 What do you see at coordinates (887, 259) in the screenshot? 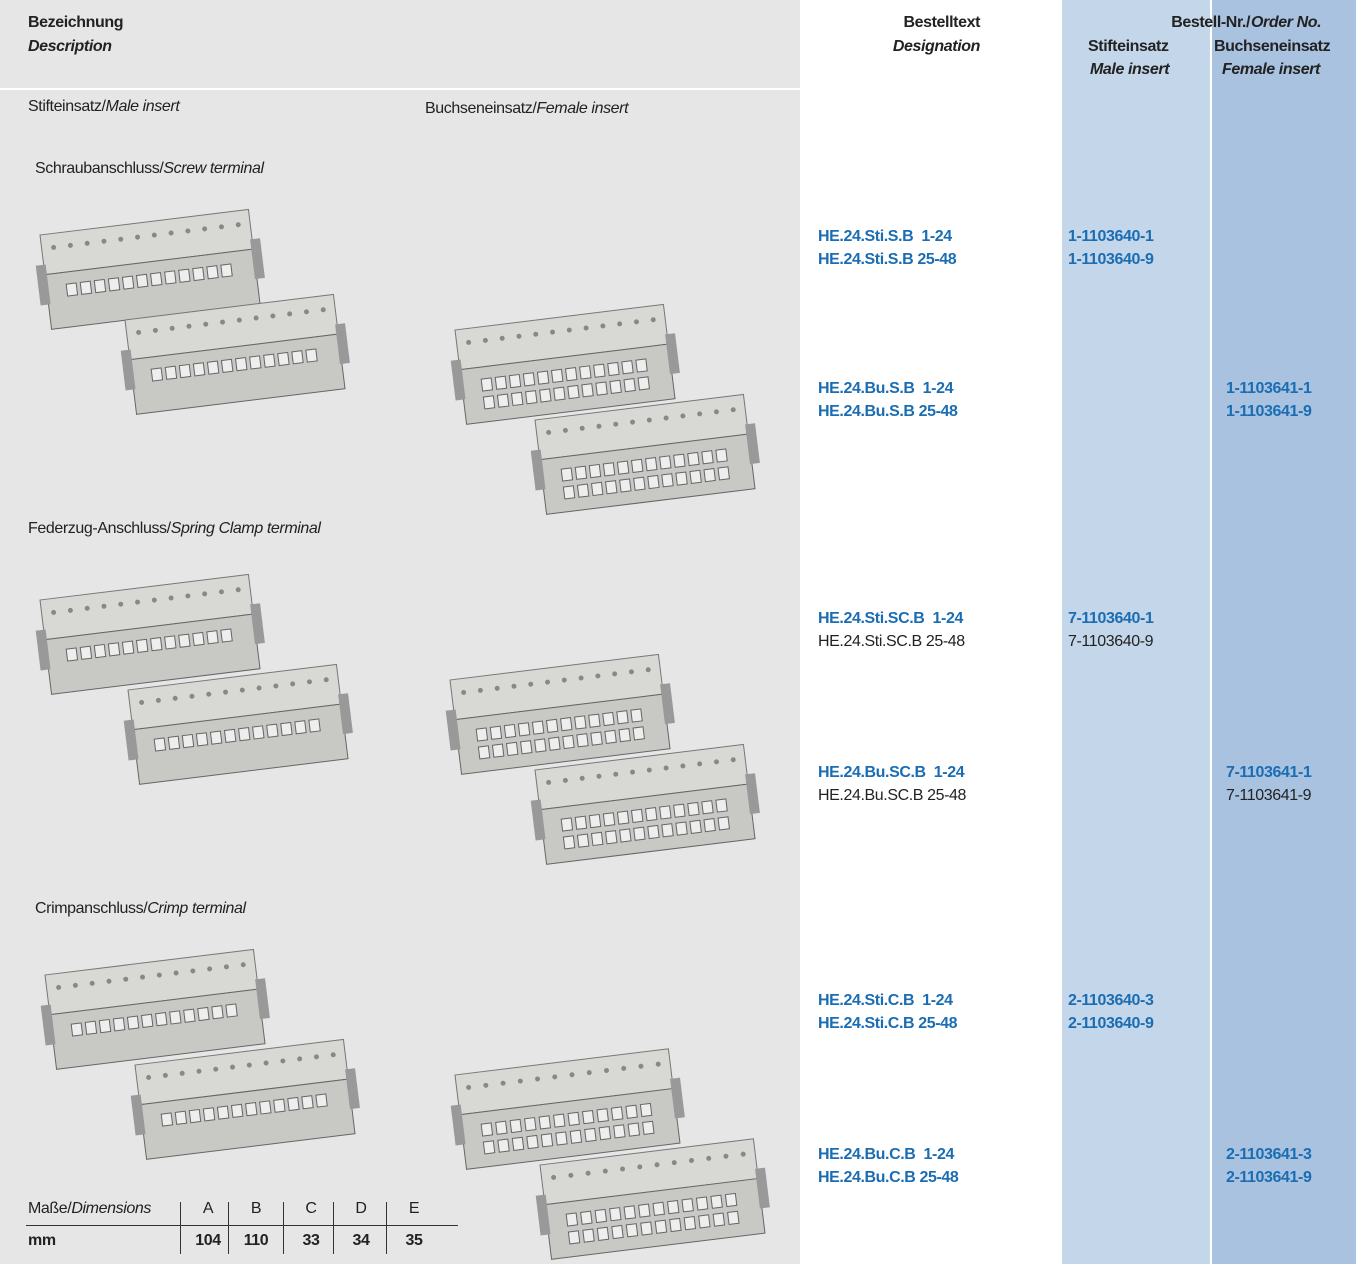
I see `designation: HE.24.Sti.S.B 25-48` at bounding box center [887, 259].